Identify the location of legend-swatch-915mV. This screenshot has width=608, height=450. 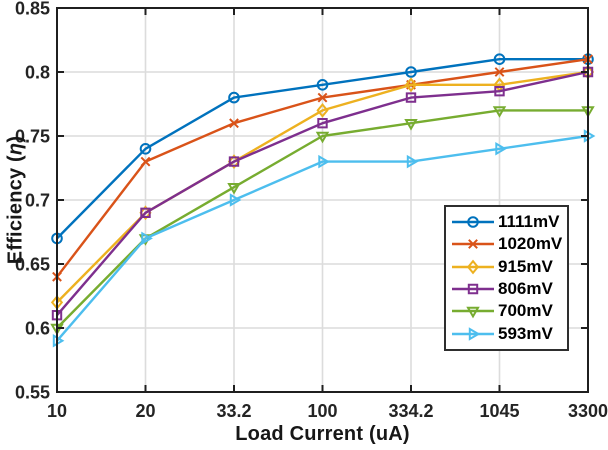
(473, 267).